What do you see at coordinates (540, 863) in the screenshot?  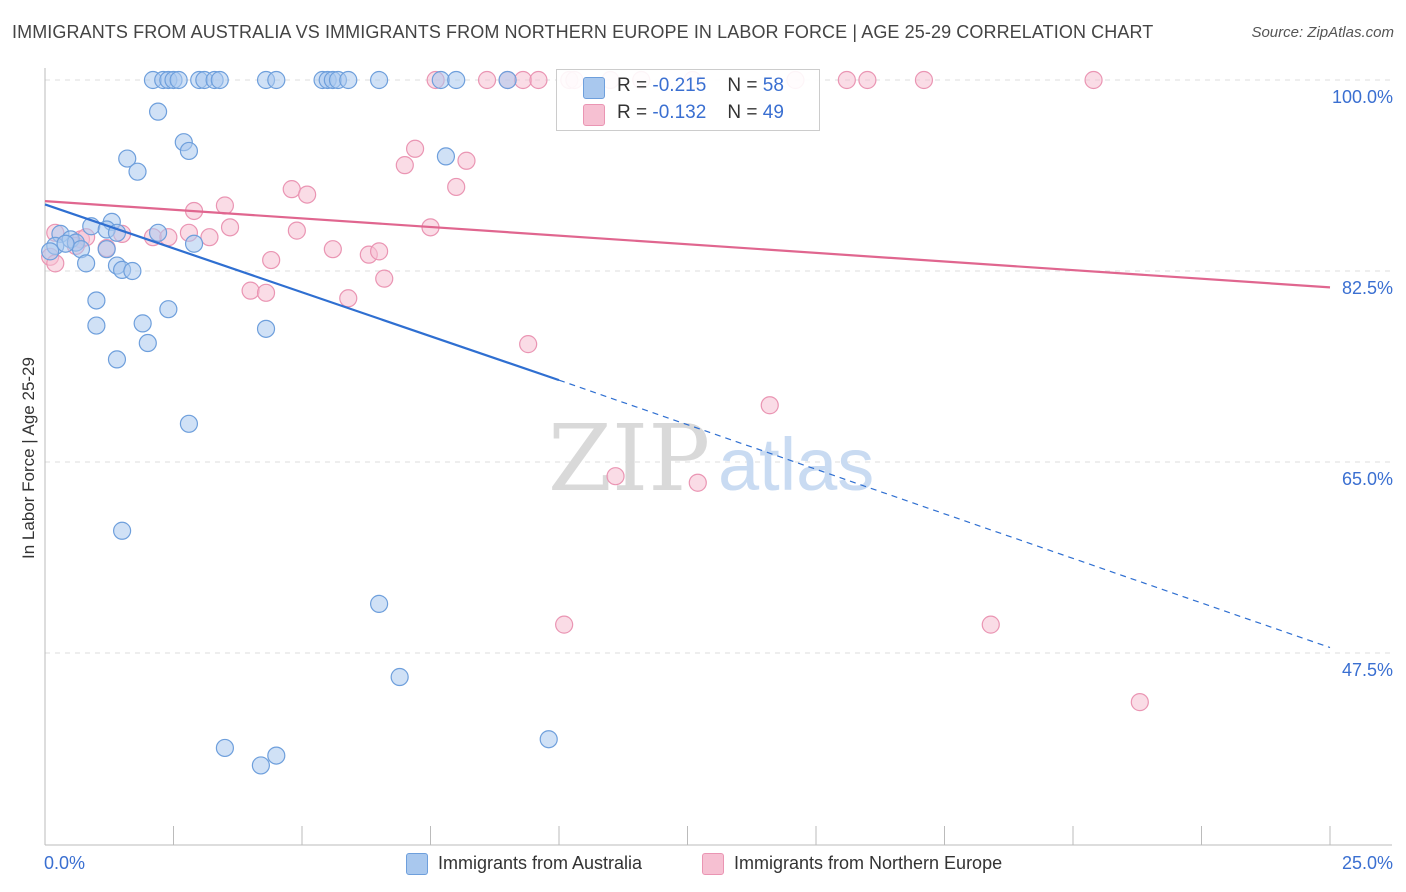 I see `bottom-legend-label-australia: Immigrants from Australia` at bounding box center [540, 863].